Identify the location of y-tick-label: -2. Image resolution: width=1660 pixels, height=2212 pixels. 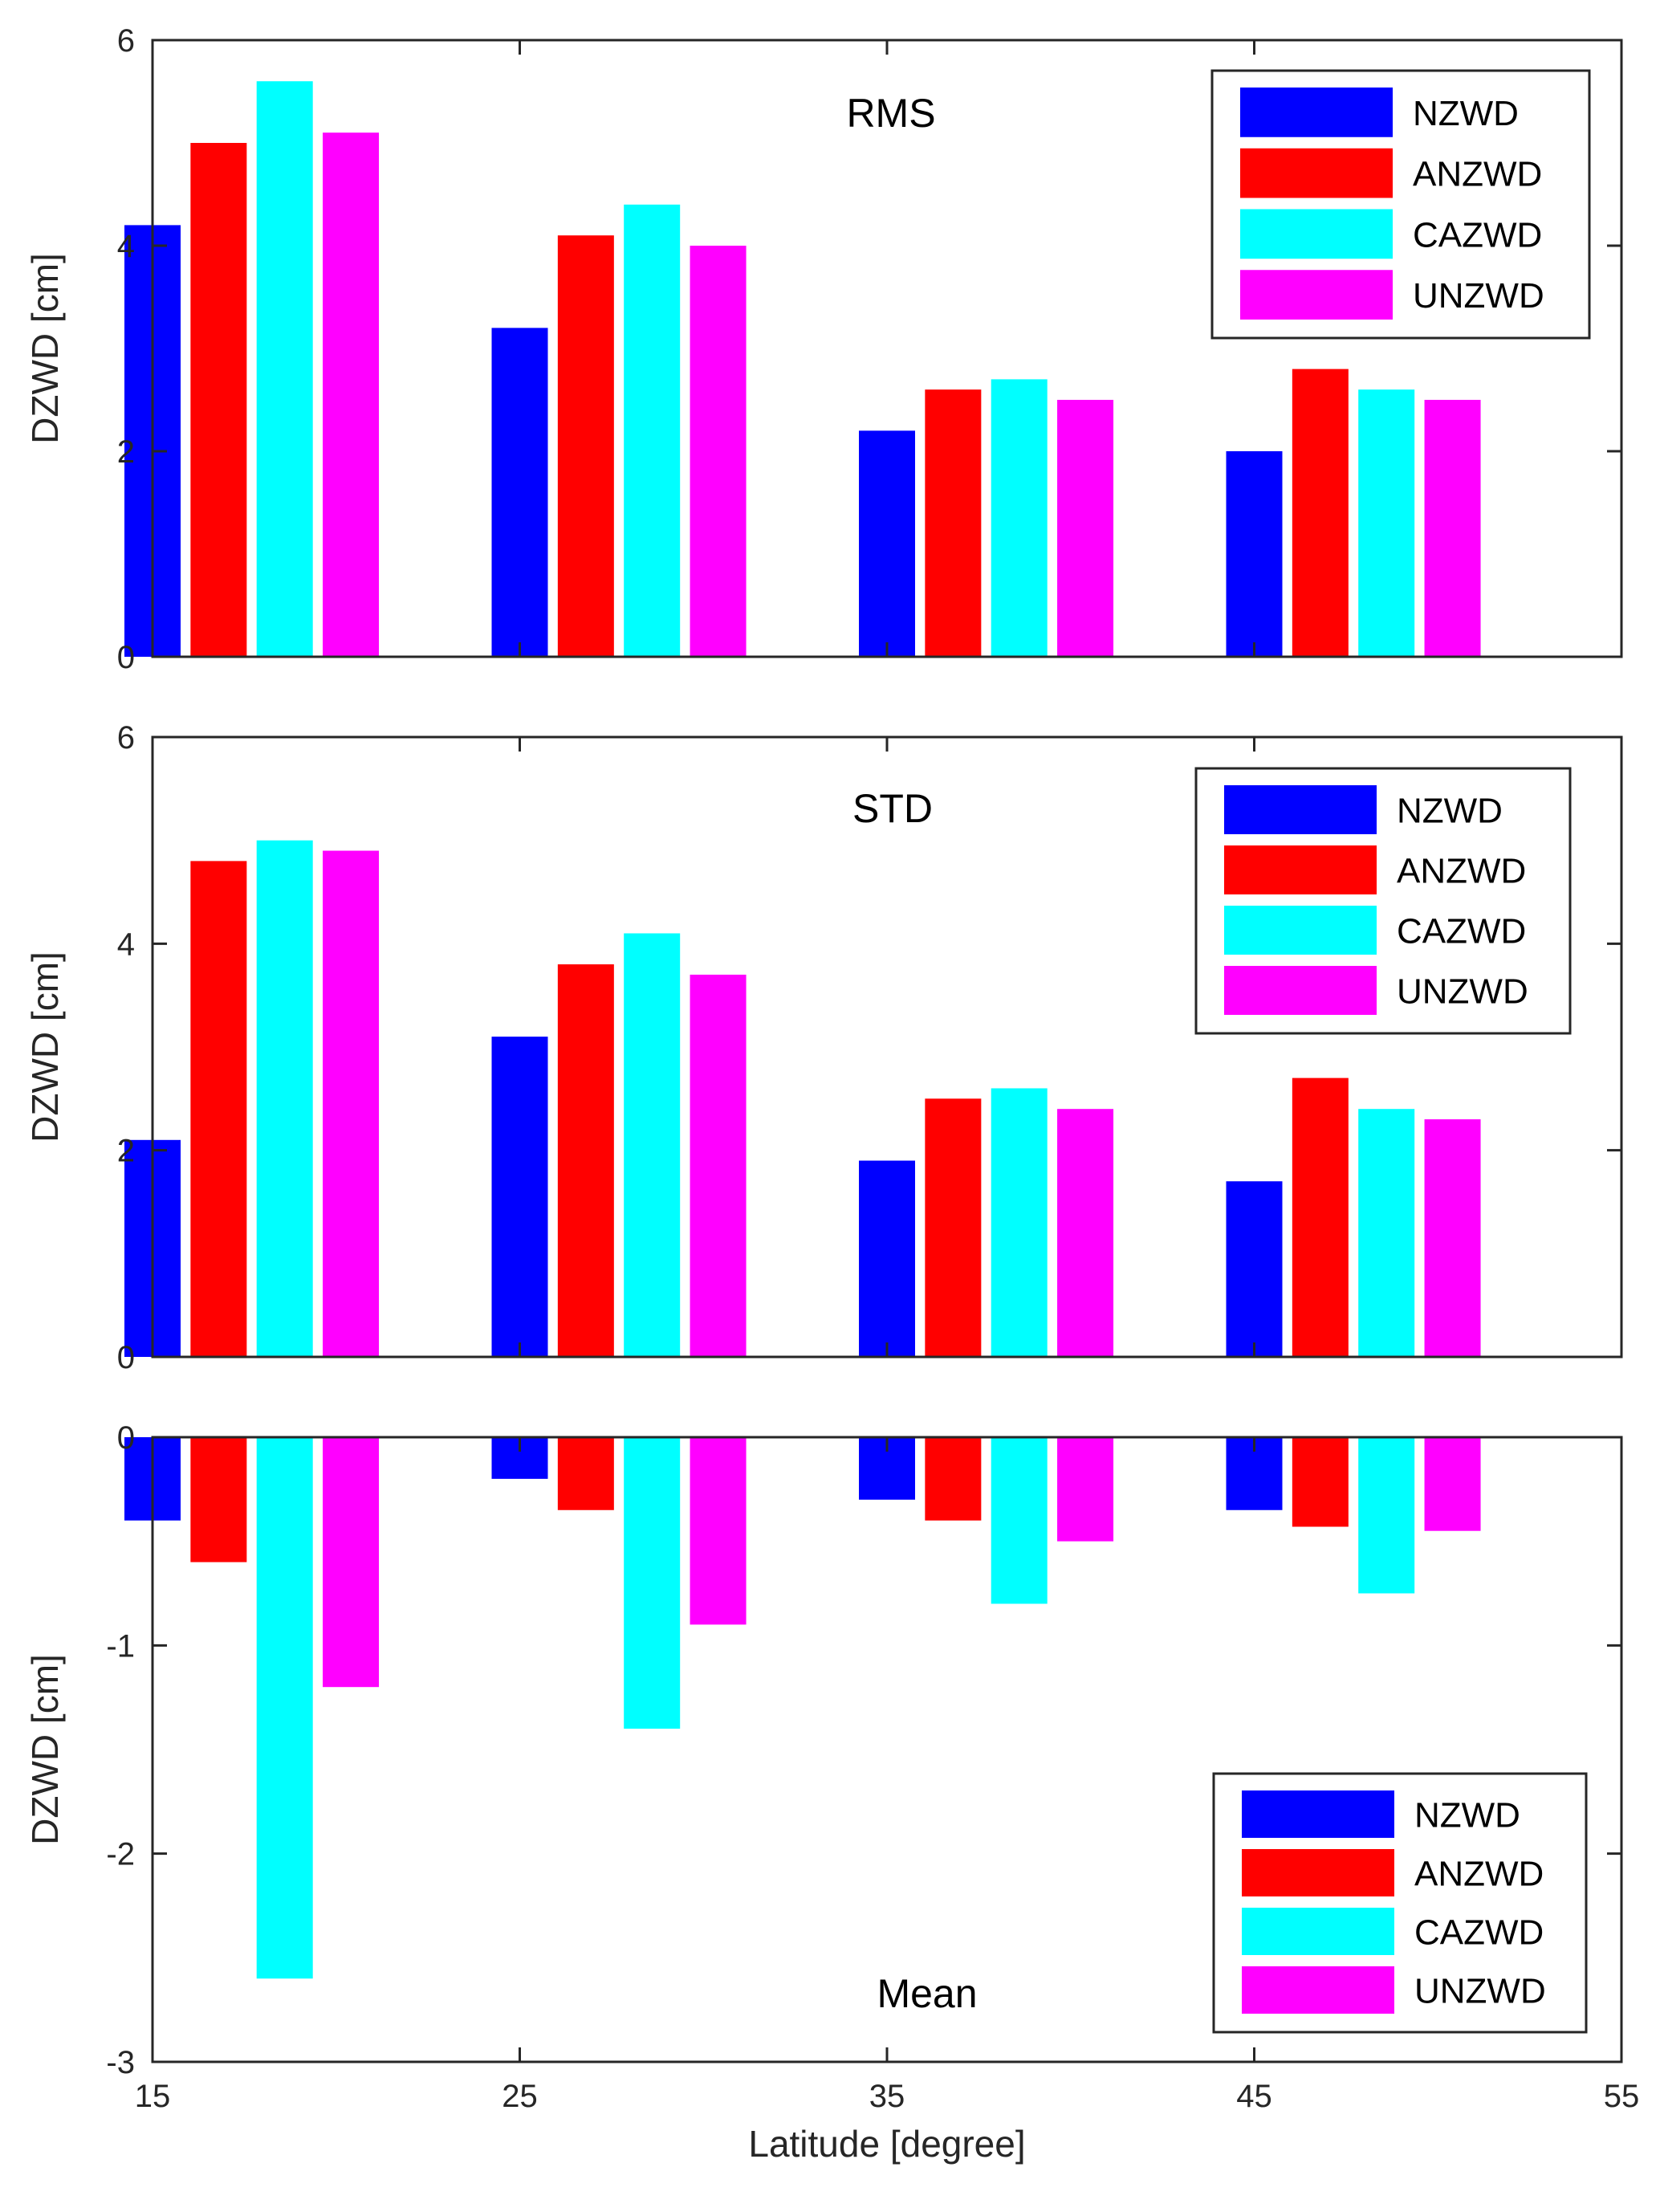
(120, 1854).